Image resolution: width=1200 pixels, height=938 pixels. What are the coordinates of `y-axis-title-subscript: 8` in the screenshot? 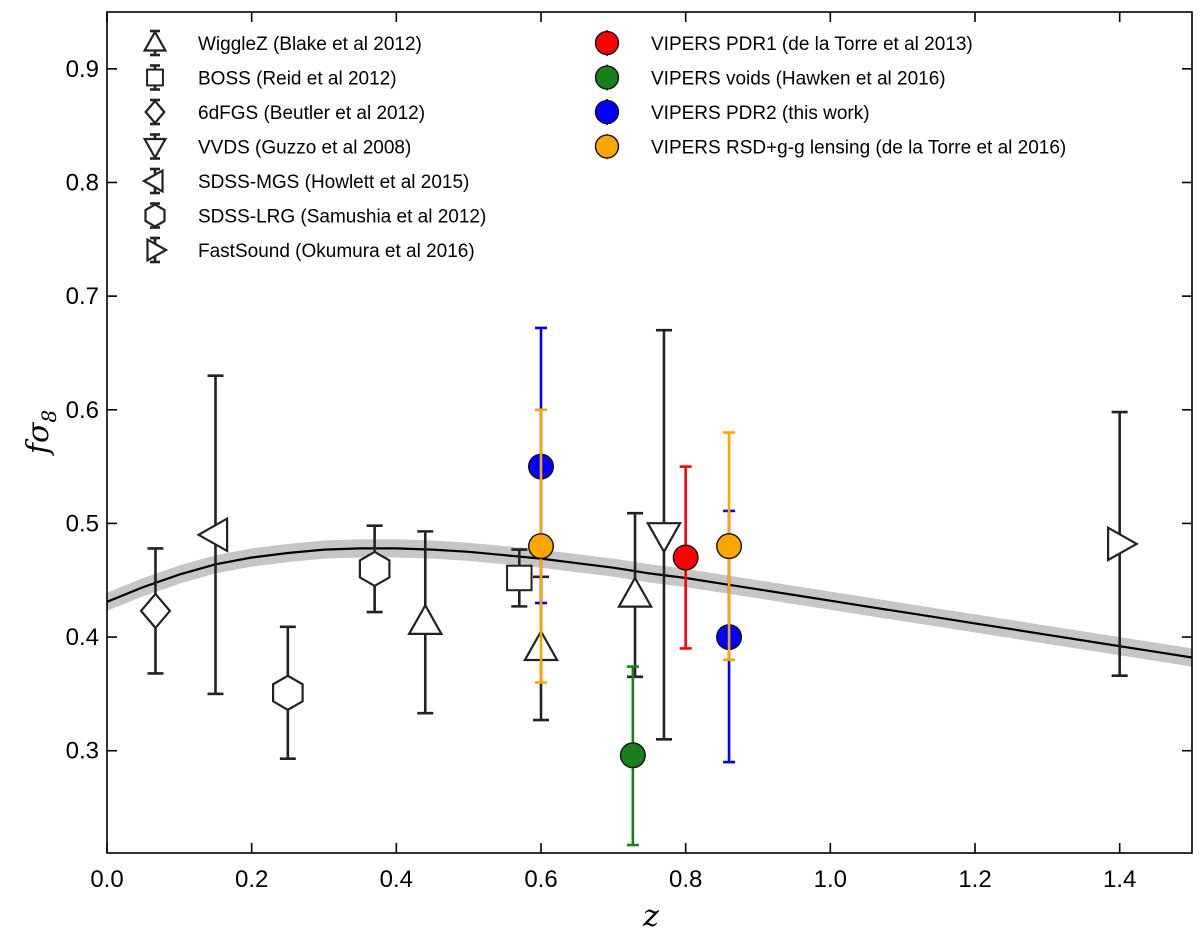 It's located at (49, 416).